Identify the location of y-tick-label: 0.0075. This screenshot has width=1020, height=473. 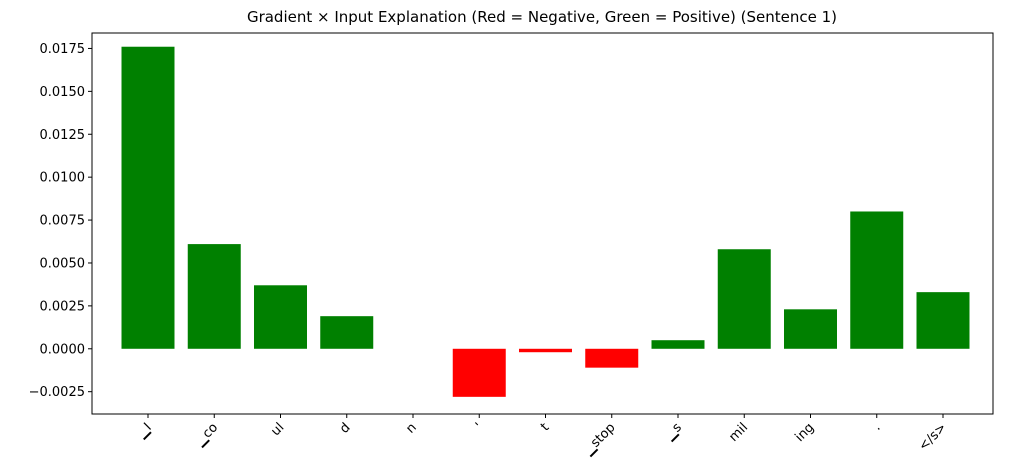
(63, 221).